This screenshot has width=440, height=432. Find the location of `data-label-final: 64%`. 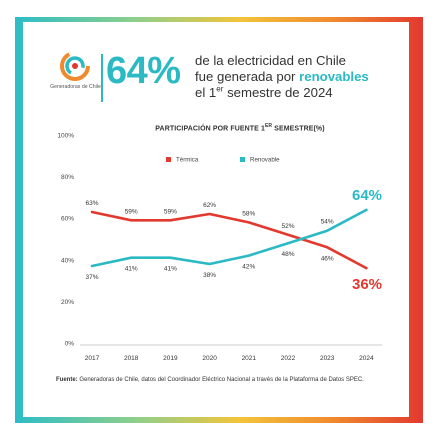

data-label-final: 64% is located at coordinates (367, 195).